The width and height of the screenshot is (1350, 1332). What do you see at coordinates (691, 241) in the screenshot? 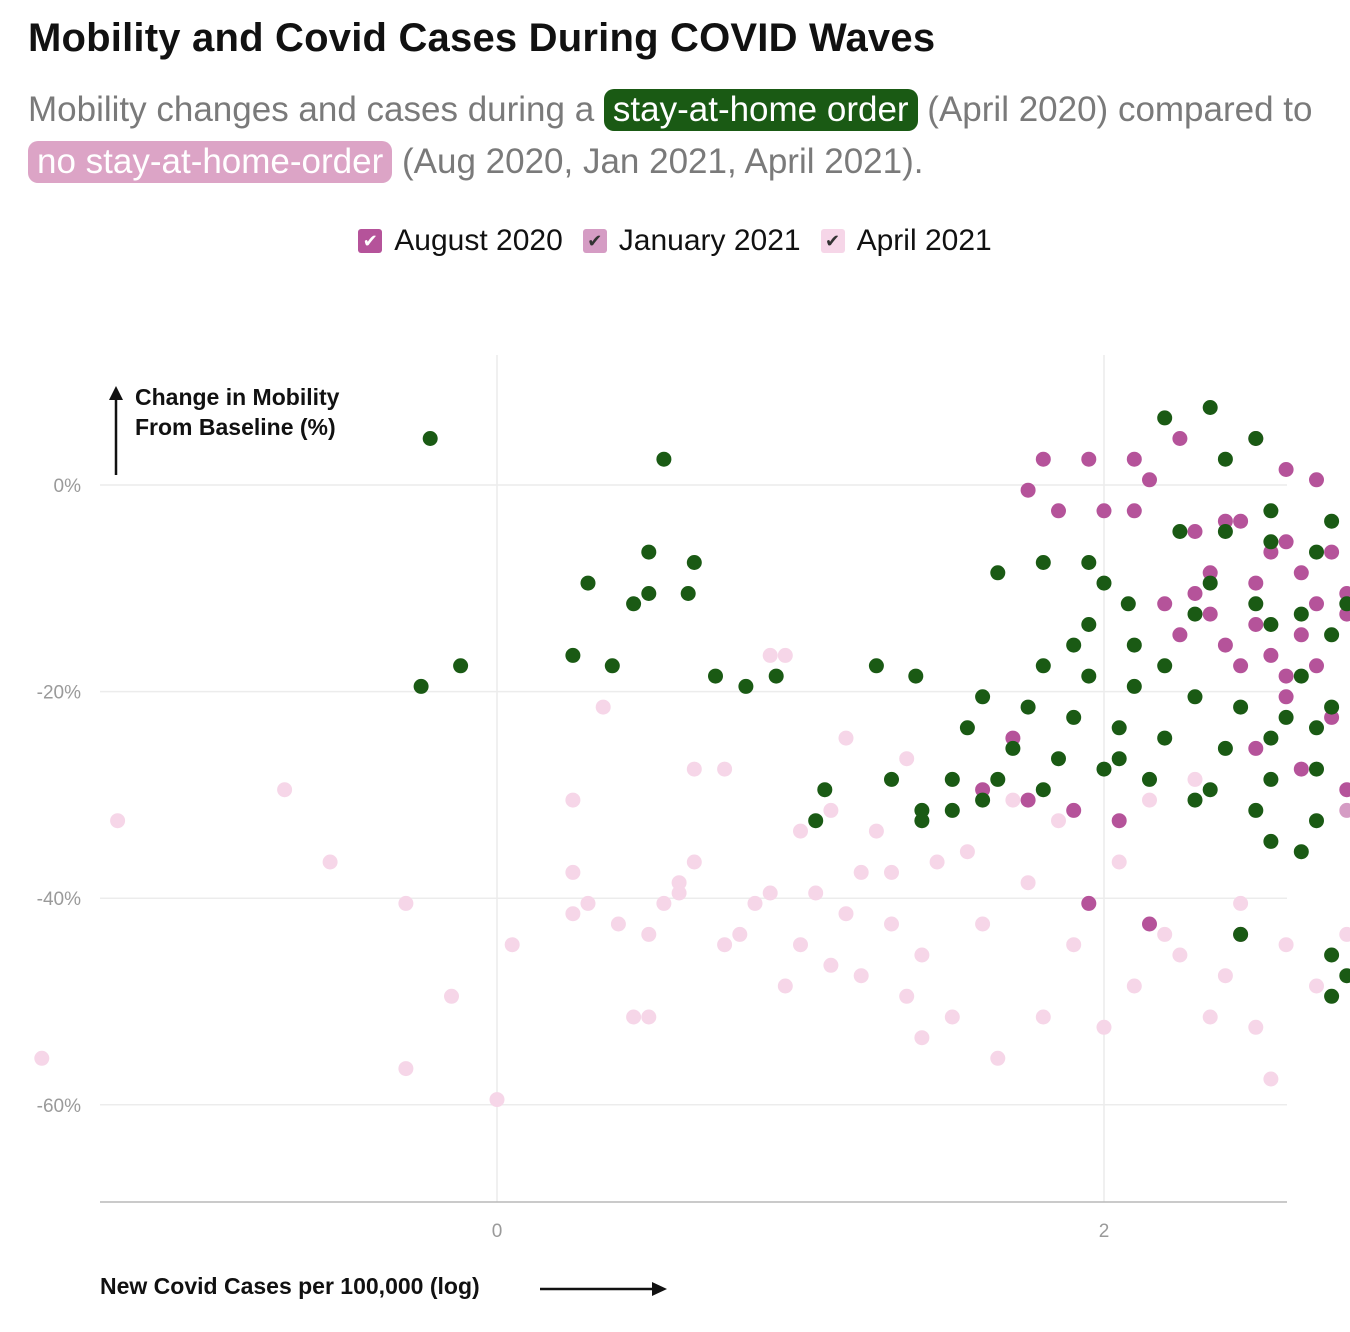
I see `legend-item-january-2021: ✔ January 2021` at bounding box center [691, 241].